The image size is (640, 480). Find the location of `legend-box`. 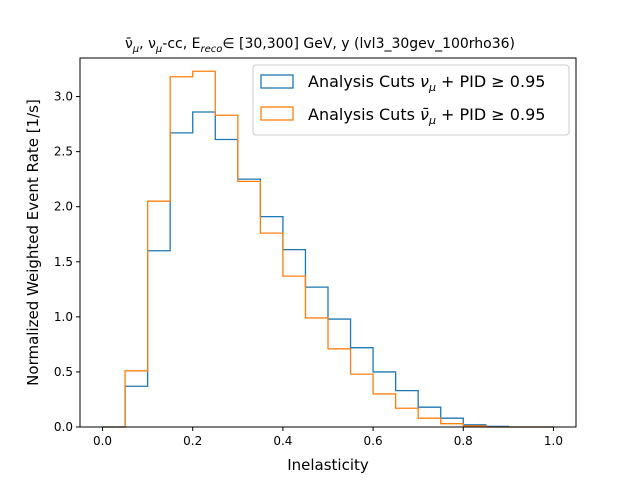

legend-box is located at coordinates (411, 100).